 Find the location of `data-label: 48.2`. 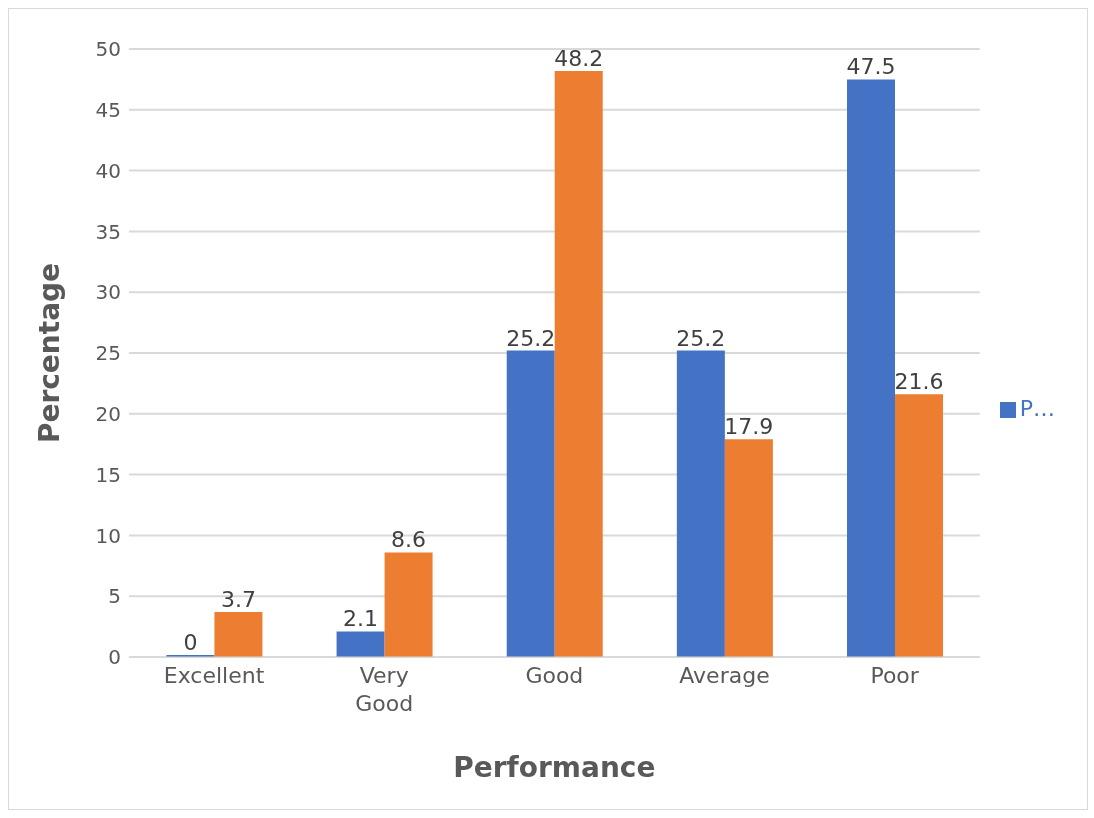

data-label: 48.2 is located at coordinates (579, 58).